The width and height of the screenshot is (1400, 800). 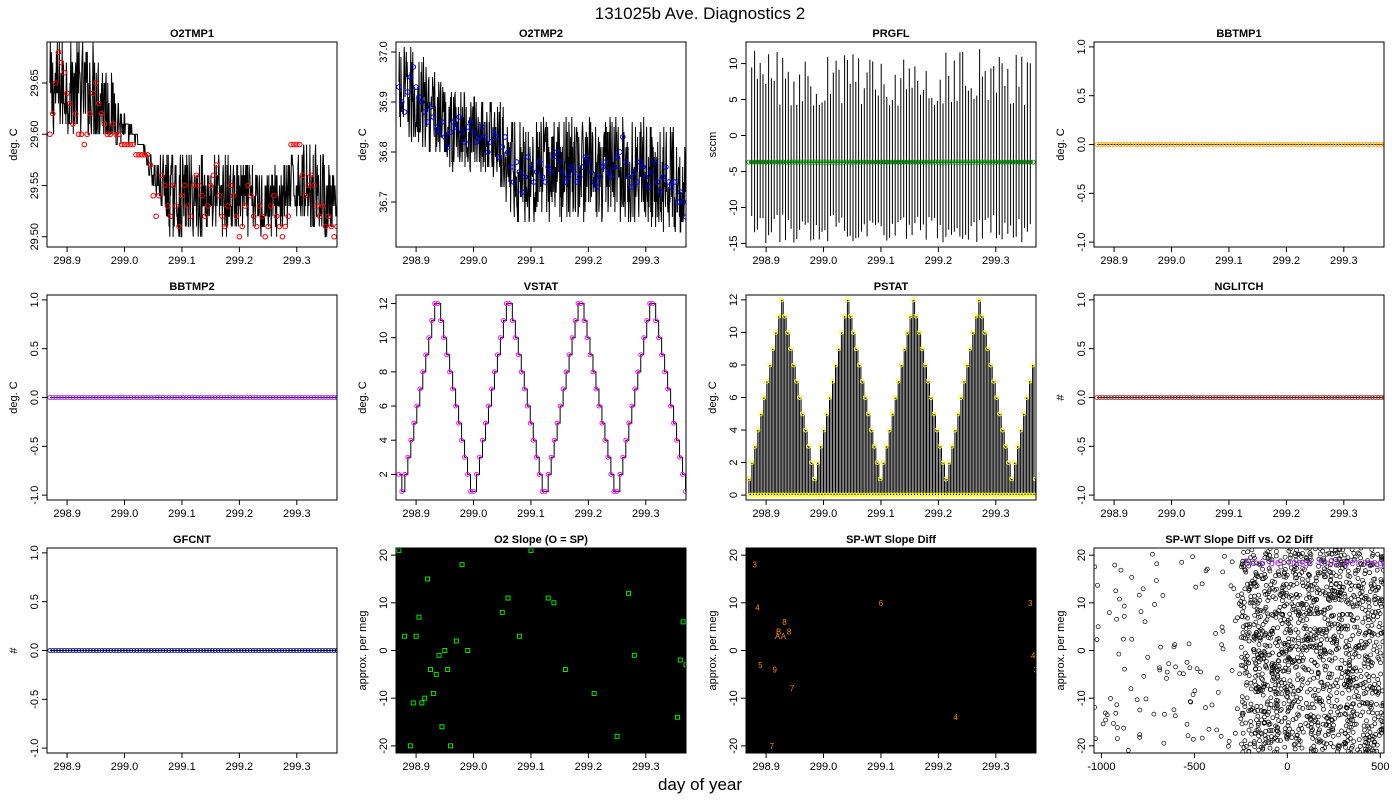 I want to click on y-tick-label: 6, so click(x=734, y=397).